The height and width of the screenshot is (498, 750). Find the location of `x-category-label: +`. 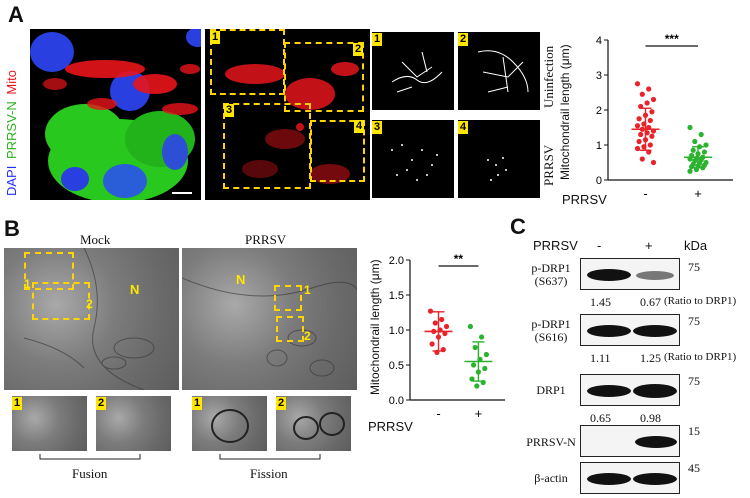

x-category-label: + is located at coordinates (698, 193).